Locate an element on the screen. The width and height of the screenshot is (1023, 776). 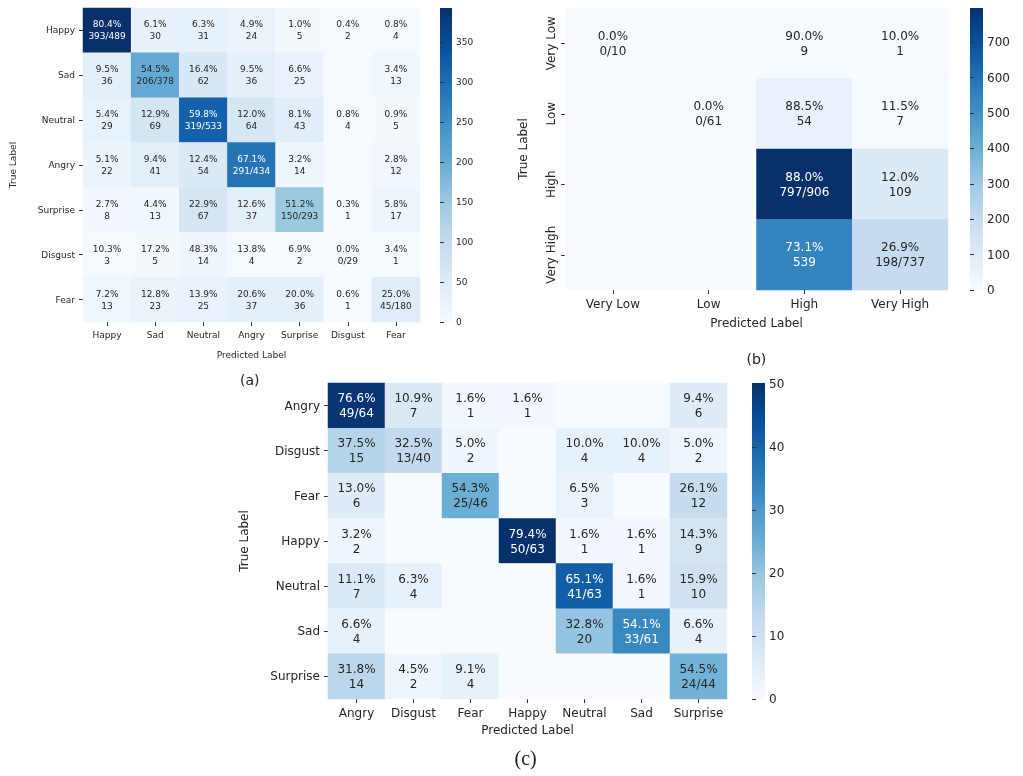
data-label: 3.4% 13 is located at coordinates (396, 75).